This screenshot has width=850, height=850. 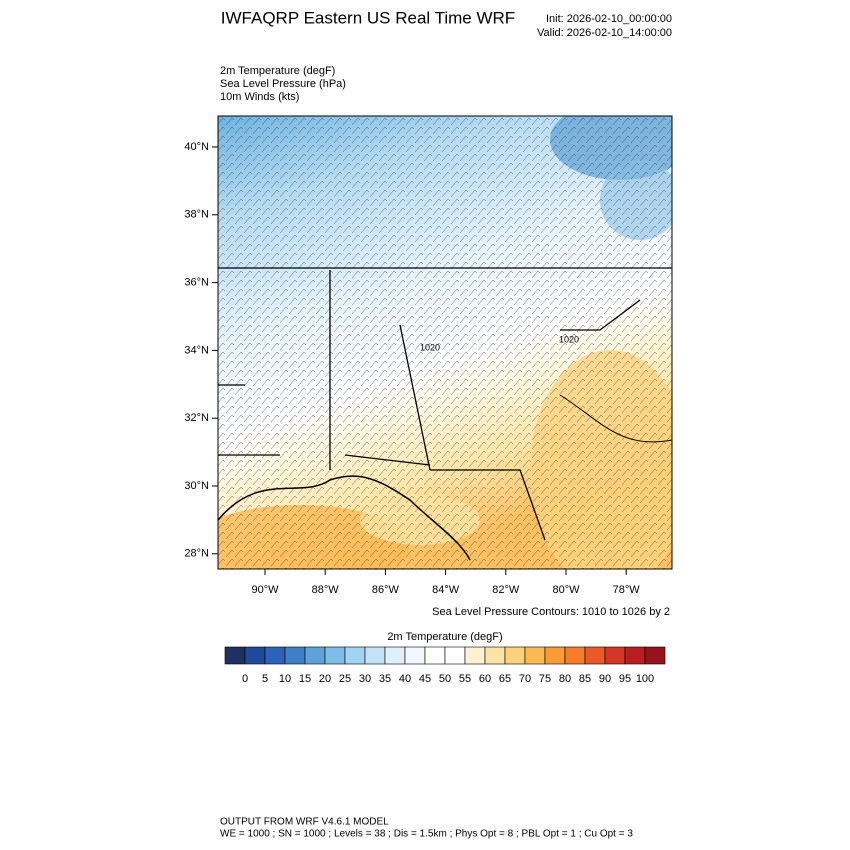 I want to click on colorbar-label: 25, so click(x=345, y=679).